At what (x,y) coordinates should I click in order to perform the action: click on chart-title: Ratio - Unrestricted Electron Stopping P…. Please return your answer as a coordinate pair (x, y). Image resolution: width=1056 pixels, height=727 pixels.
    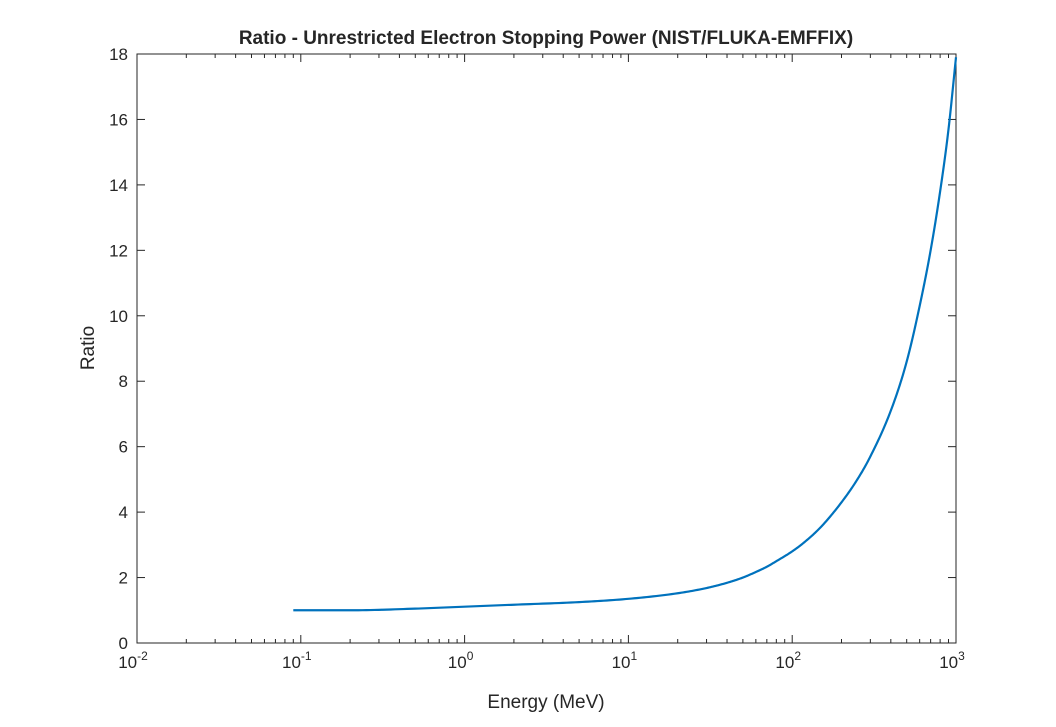
    Looking at the image, I should click on (546, 38).